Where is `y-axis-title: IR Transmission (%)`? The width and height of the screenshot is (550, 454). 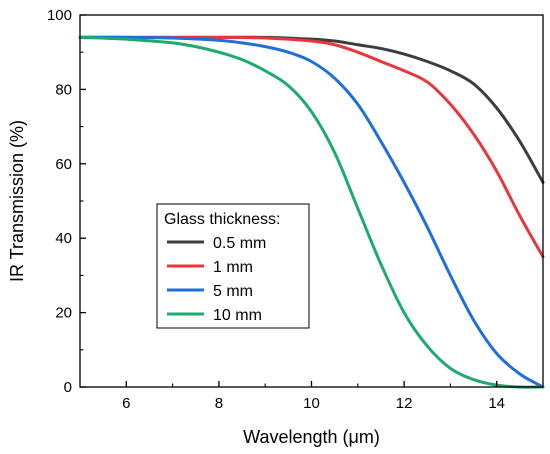 y-axis-title: IR Transmission (%) is located at coordinates (17, 201).